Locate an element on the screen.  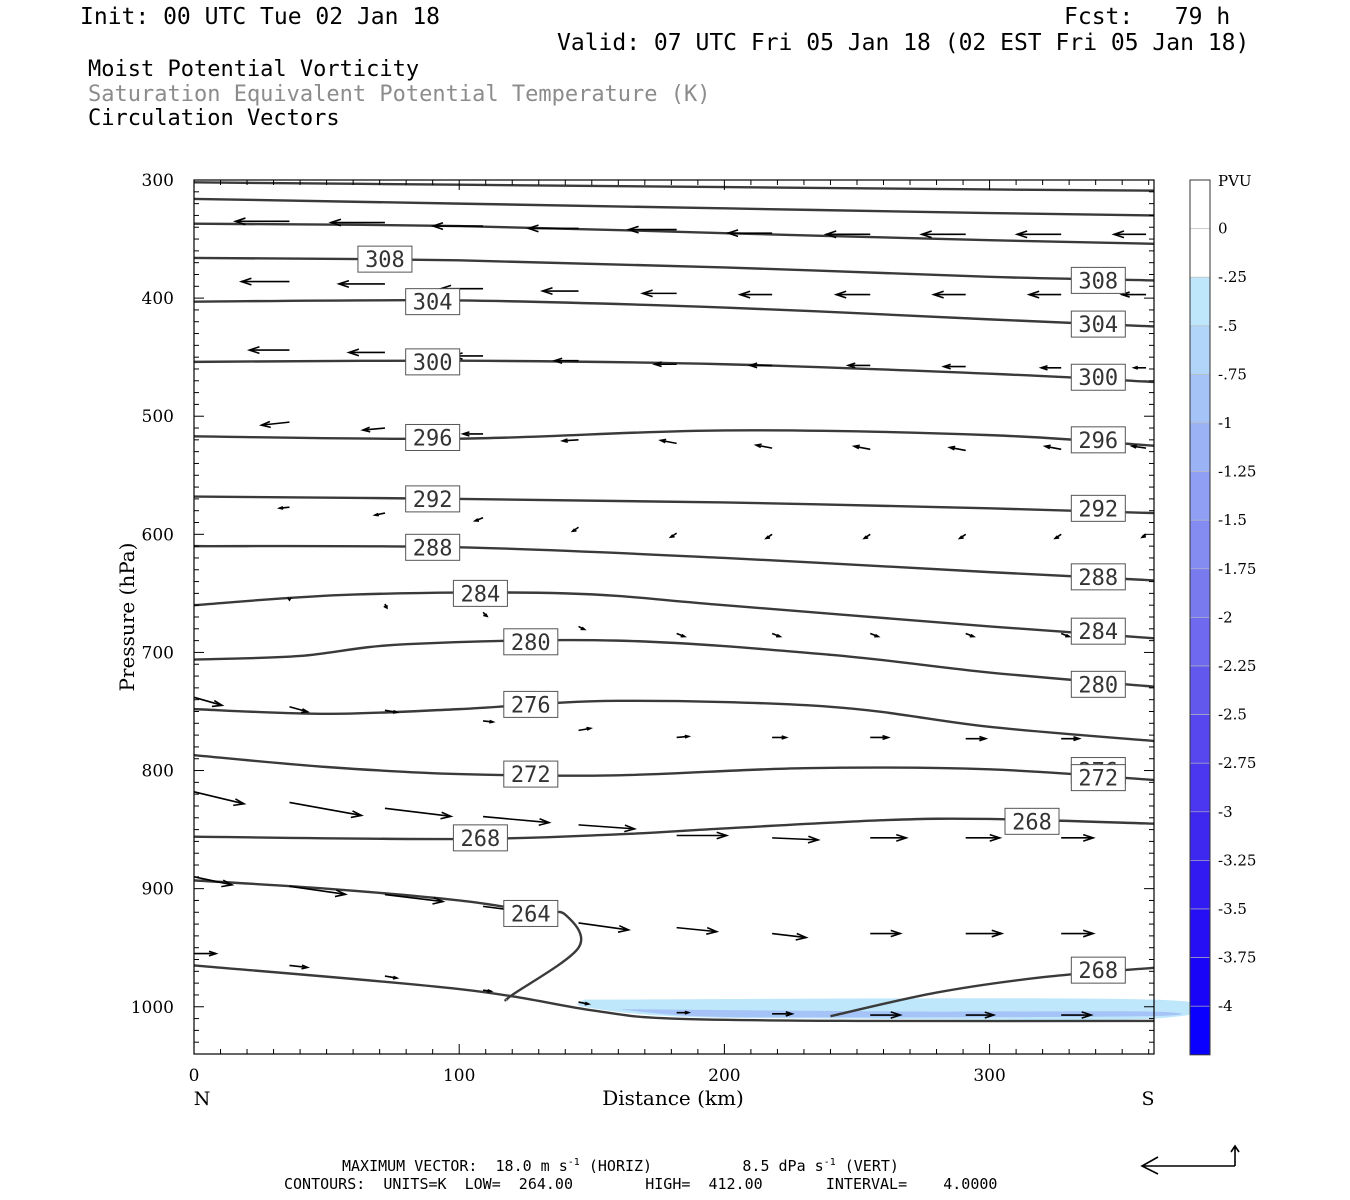
field-title-pv: Moist Potential Vorticity is located at coordinates (254, 69).